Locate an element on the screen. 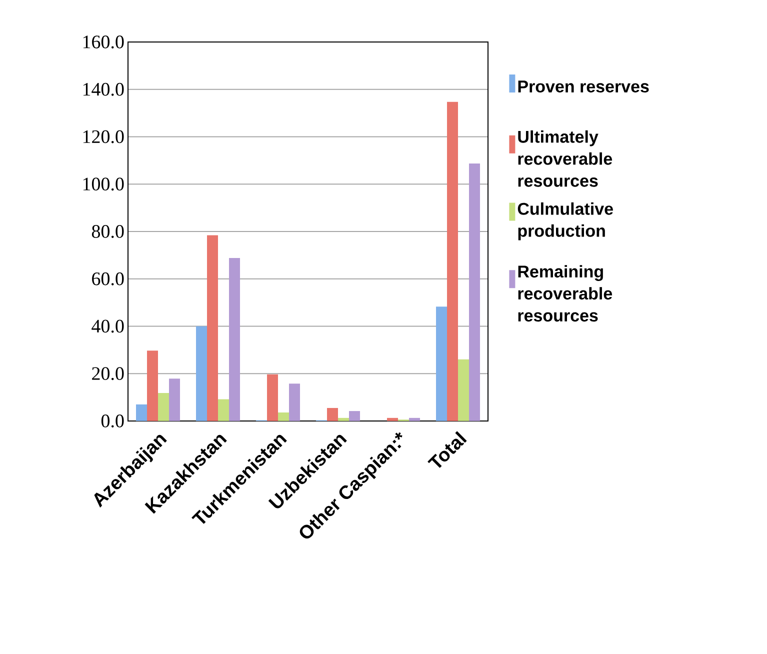  y-tick-label: 60.0 is located at coordinates (108, 279).